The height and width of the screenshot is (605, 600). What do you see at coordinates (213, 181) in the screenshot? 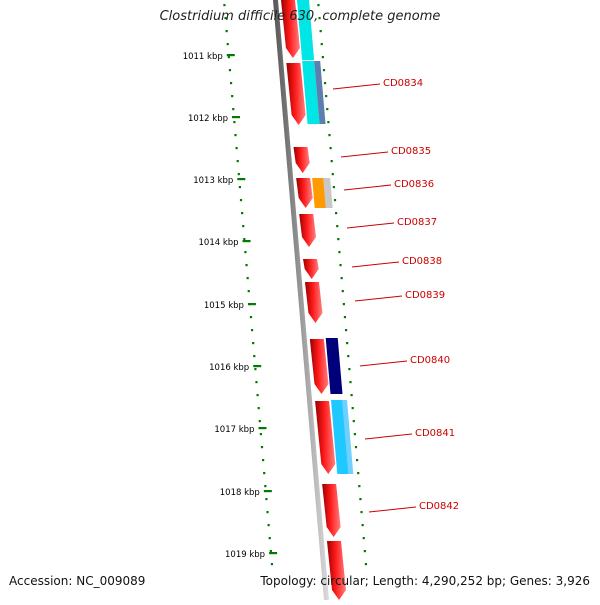
I see `scale-tick-label: 1013 kbp` at bounding box center [213, 181].